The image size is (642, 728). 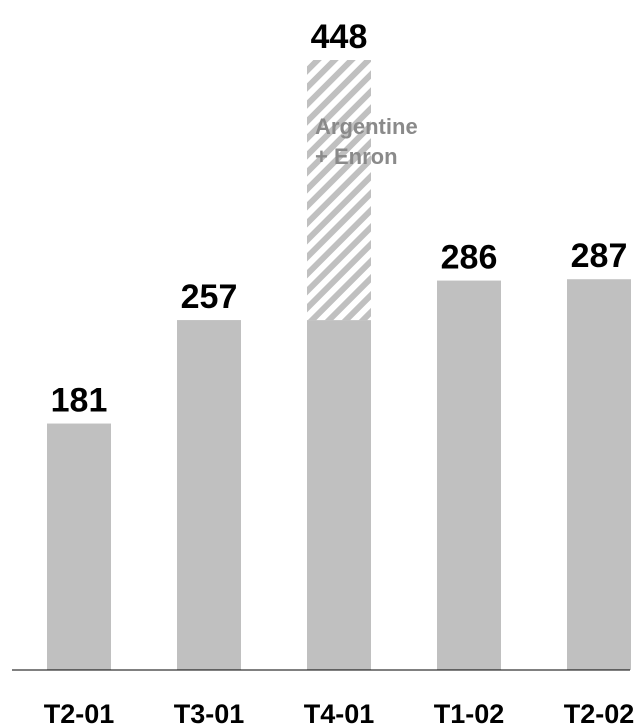 I want to click on category-label-t2-01: T2-01, so click(x=79, y=713).